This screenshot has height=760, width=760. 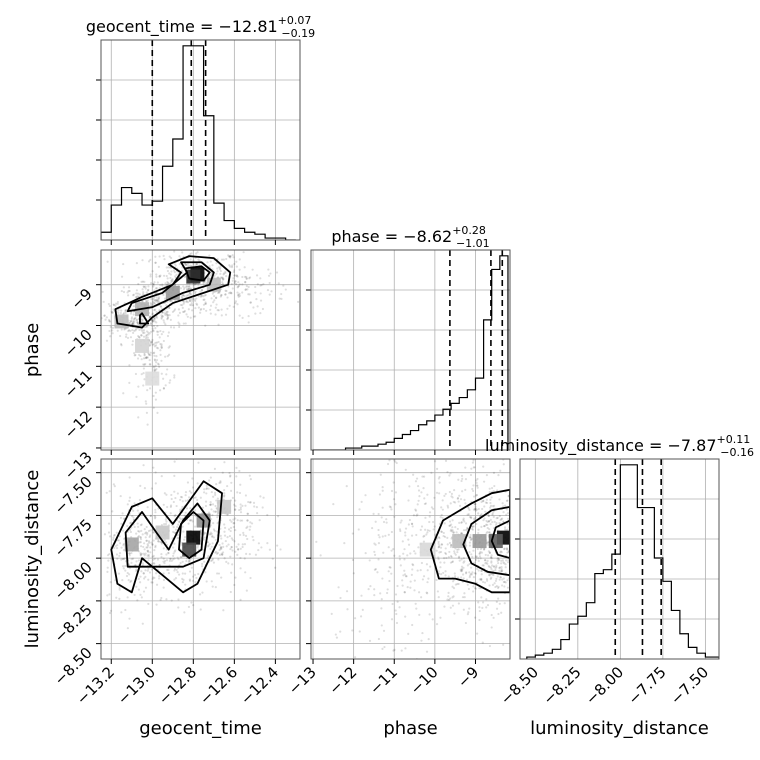 What do you see at coordinates (136, 685) in the screenshot?
I see `x-tick-label-geocent_time: −13.0` at bounding box center [136, 685].